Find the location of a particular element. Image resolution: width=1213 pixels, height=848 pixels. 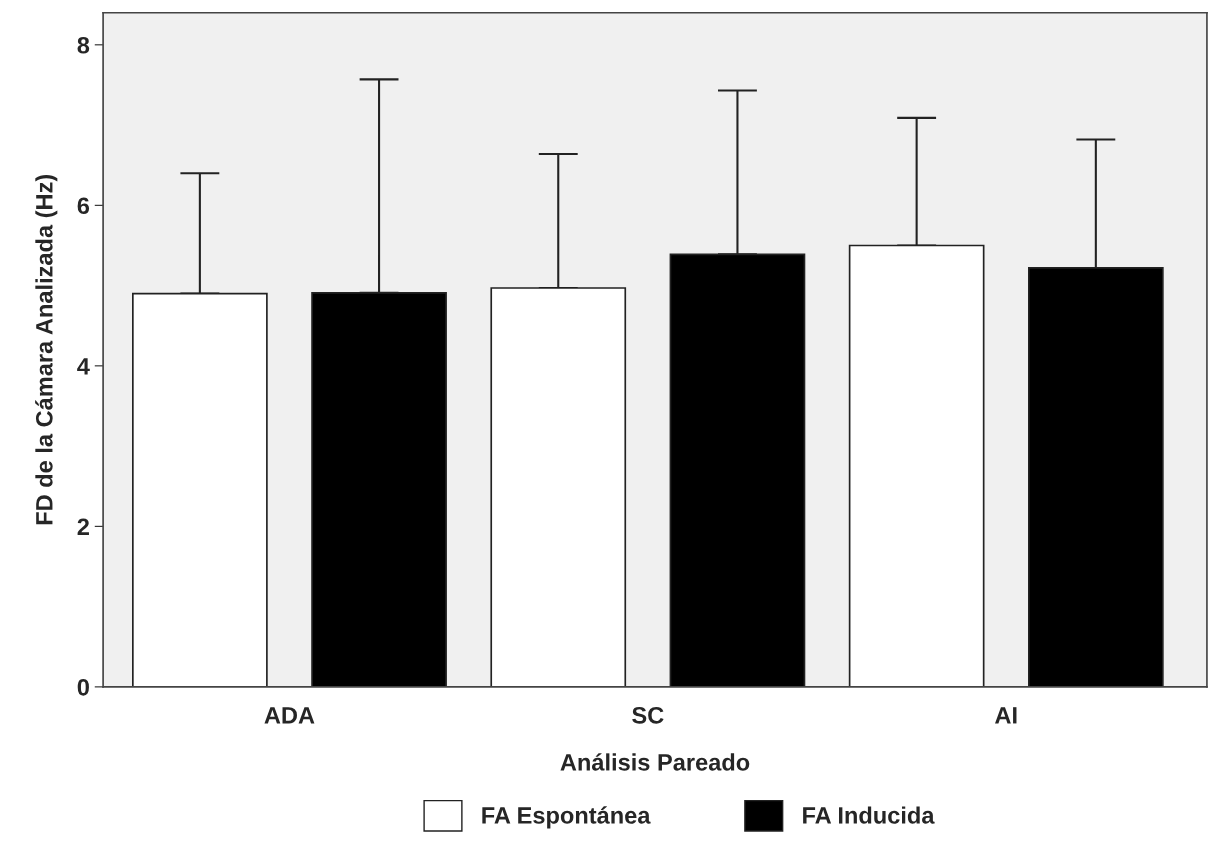

x-axis-title: Análisis Pareado is located at coordinates (655, 762).